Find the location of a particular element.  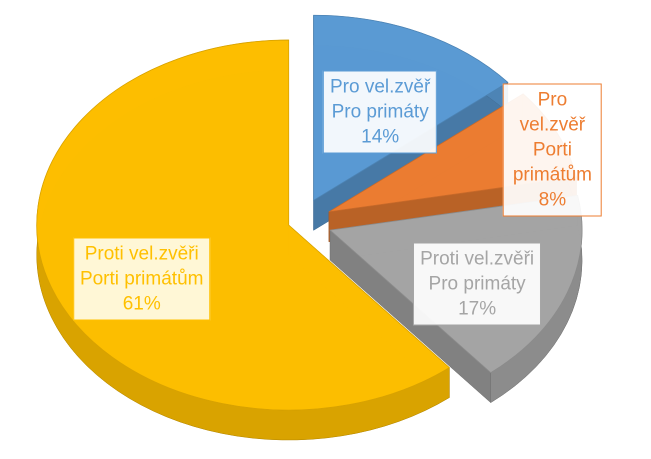

value-label: 8% is located at coordinates (552, 200).